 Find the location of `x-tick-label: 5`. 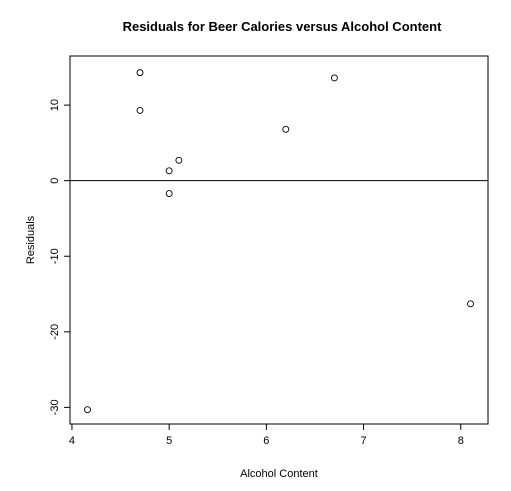

x-tick-label: 5 is located at coordinates (169, 441).